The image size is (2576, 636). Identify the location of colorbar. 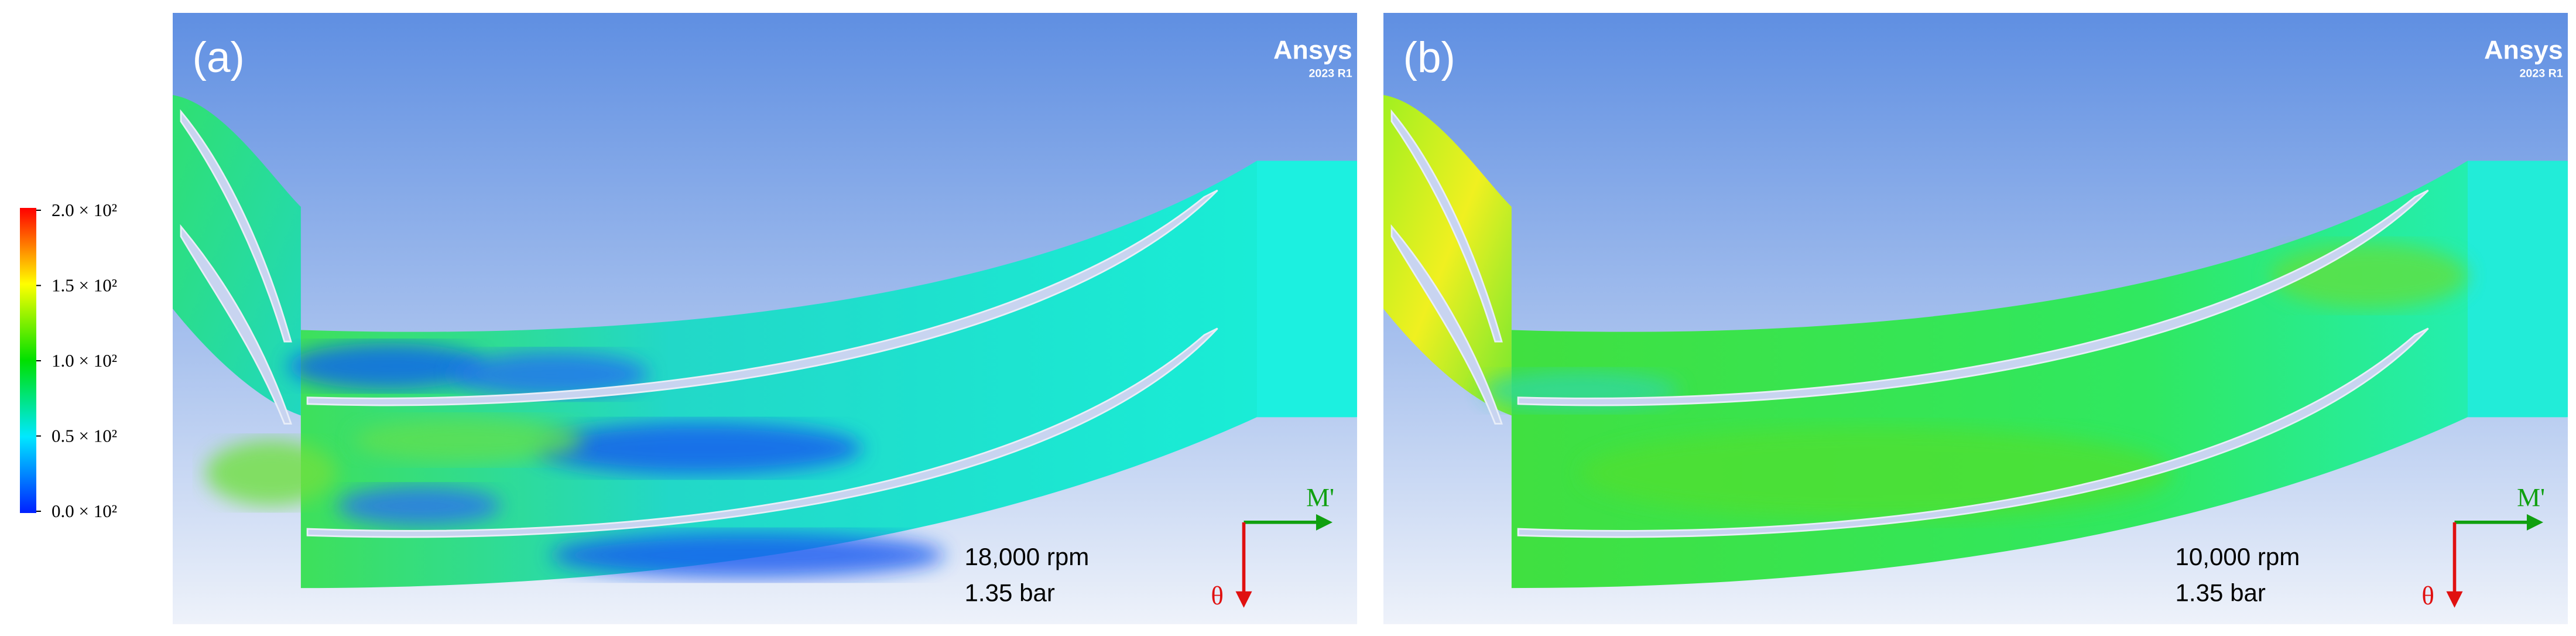
(28, 360).